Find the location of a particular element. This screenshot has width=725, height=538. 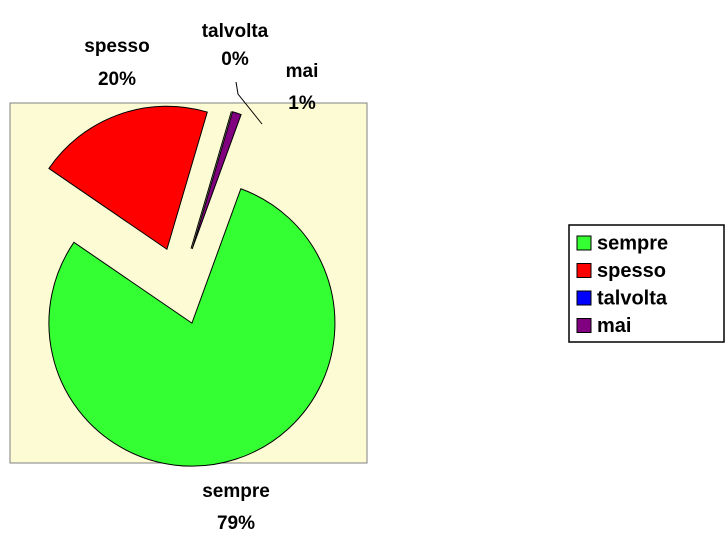

data-label-name: sempre is located at coordinates (236, 491).